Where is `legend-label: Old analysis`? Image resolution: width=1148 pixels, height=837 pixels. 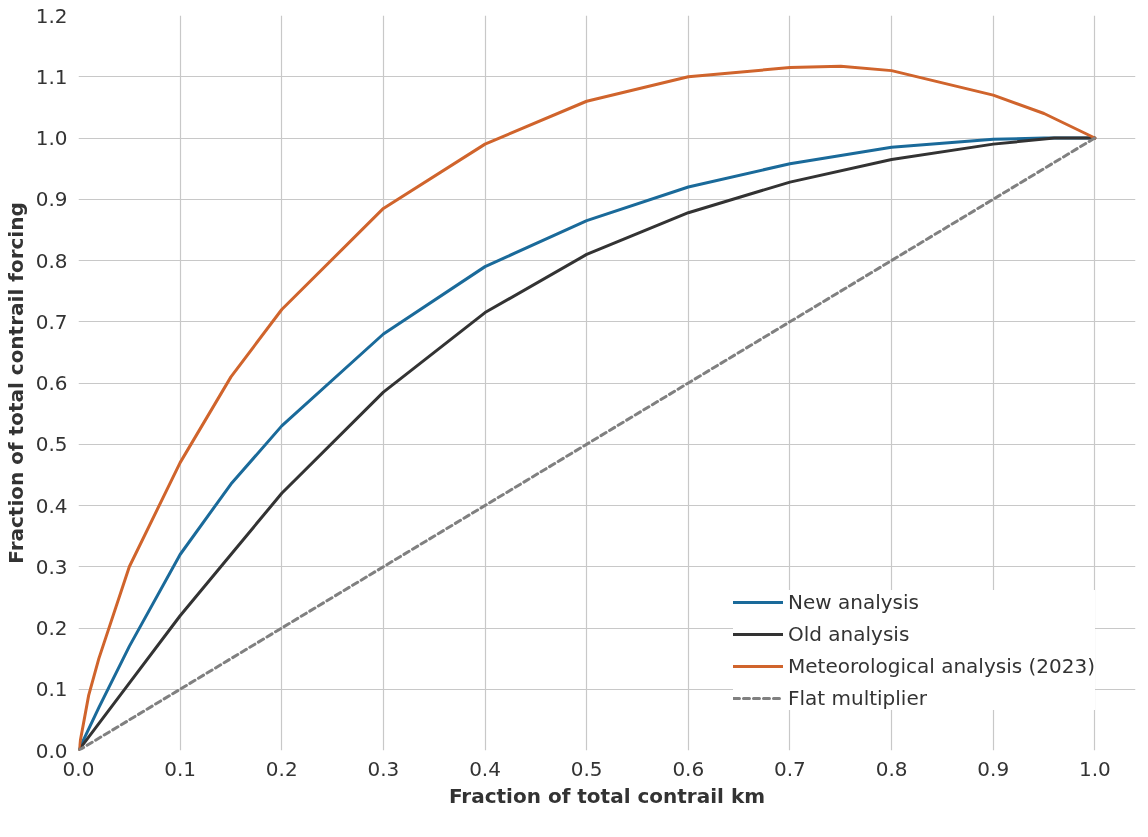 legend-label: Old analysis is located at coordinates (848, 634).